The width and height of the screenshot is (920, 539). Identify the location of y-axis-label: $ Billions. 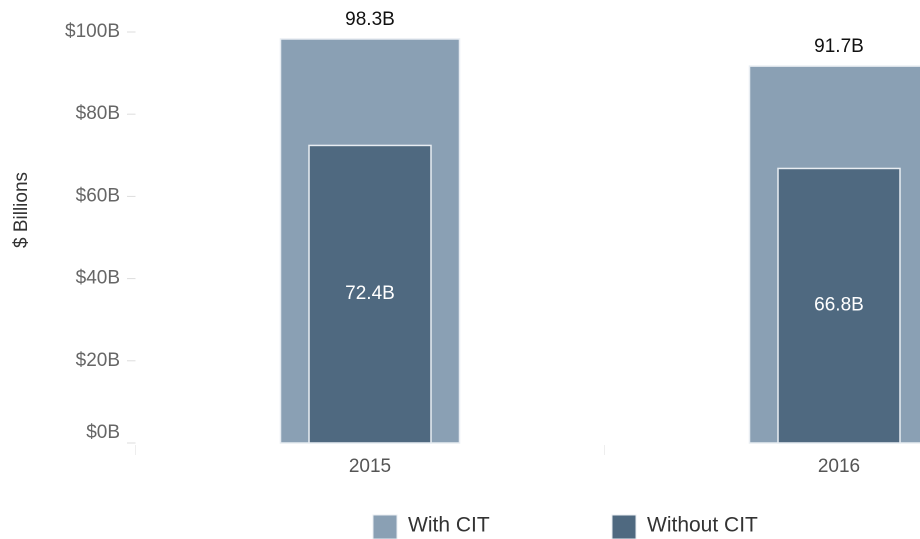
(21, 210).